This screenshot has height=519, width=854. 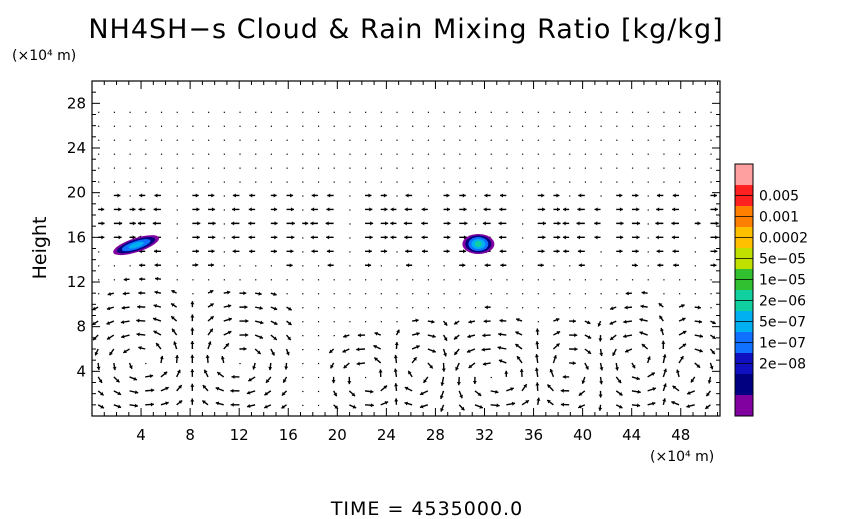 What do you see at coordinates (682, 457) in the screenshot?
I see `x-unit-label: (×10⁴ m)` at bounding box center [682, 457].